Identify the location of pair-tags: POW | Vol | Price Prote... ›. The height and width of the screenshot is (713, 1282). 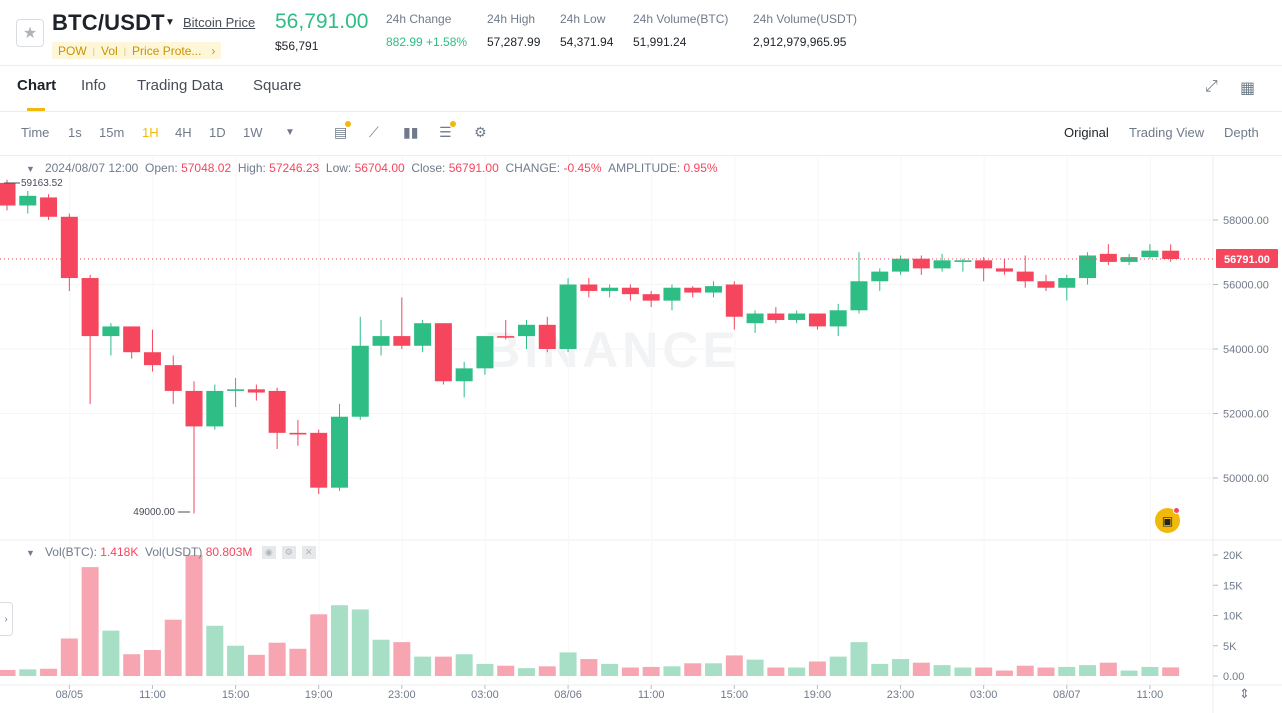
(137, 50).